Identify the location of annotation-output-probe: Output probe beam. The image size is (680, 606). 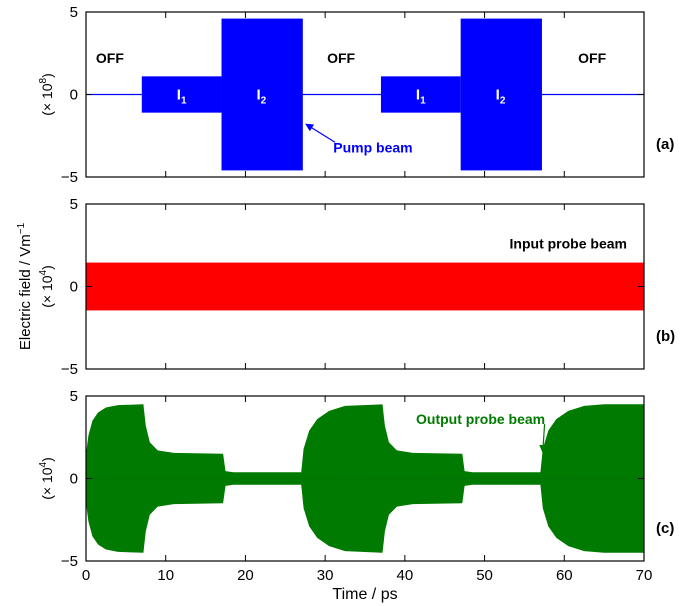
(480, 419).